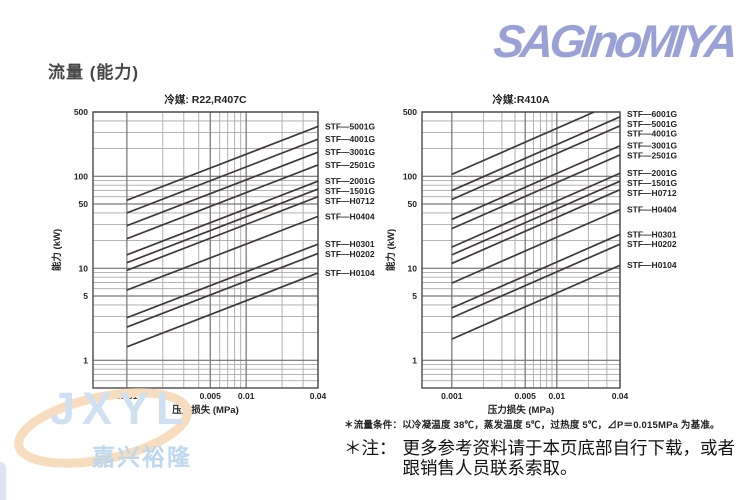 This screenshot has width=750, height=500. Describe the element at coordinates (3, 481) in the screenshot. I see `corner-decoration-bar` at that location.